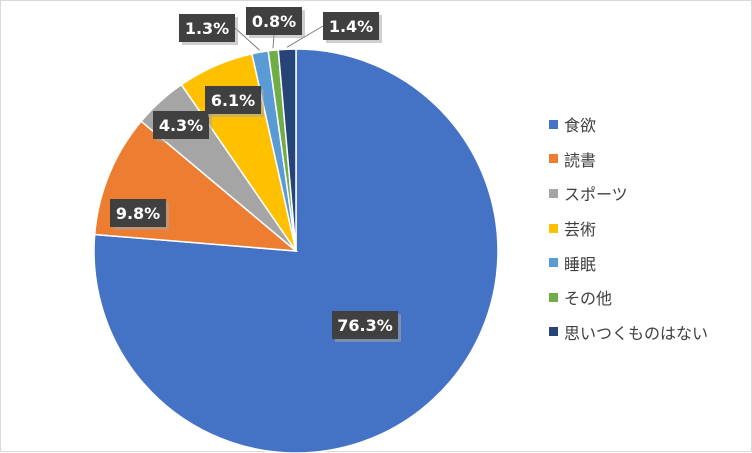 The height and width of the screenshot is (453, 752). Describe the element at coordinates (596, 195) in the screenshot. I see `legend-label: スポーツ` at that location.